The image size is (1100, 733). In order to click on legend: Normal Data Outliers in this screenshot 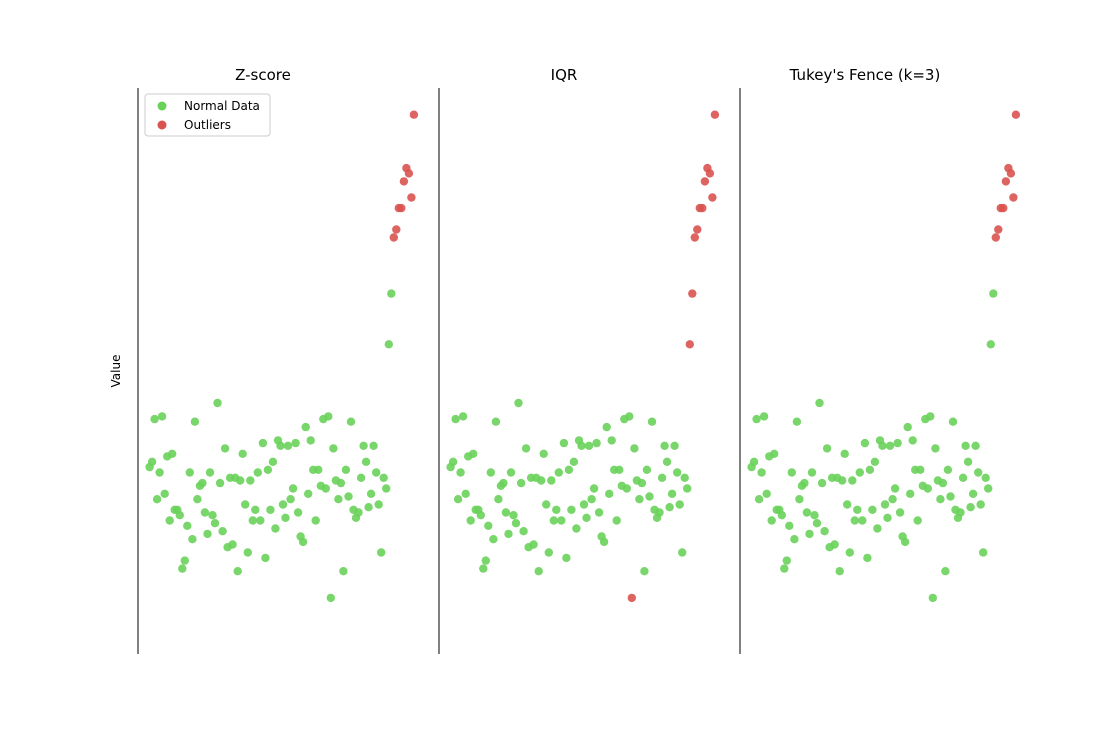, I will do `click(207, 115)`.